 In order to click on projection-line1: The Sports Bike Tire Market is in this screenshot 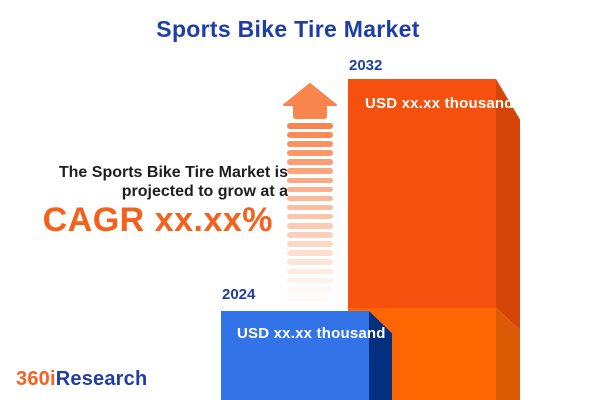, I will do `click(173, 172)`.